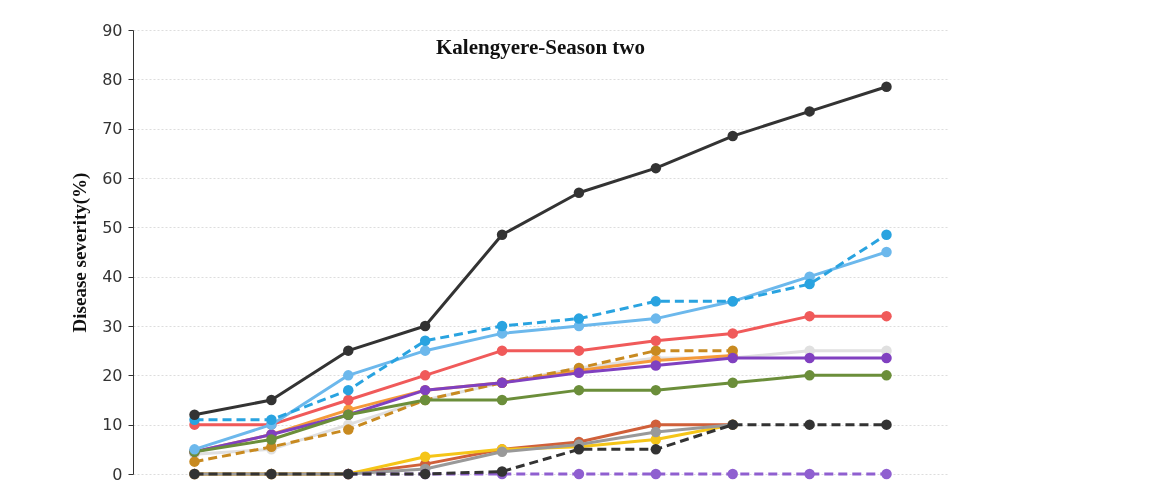 This screenshot has width=1152, height=499. Describe the element at coordinates (112, 30) in the screenshot. I see `y-tick-label: 90` at that location.